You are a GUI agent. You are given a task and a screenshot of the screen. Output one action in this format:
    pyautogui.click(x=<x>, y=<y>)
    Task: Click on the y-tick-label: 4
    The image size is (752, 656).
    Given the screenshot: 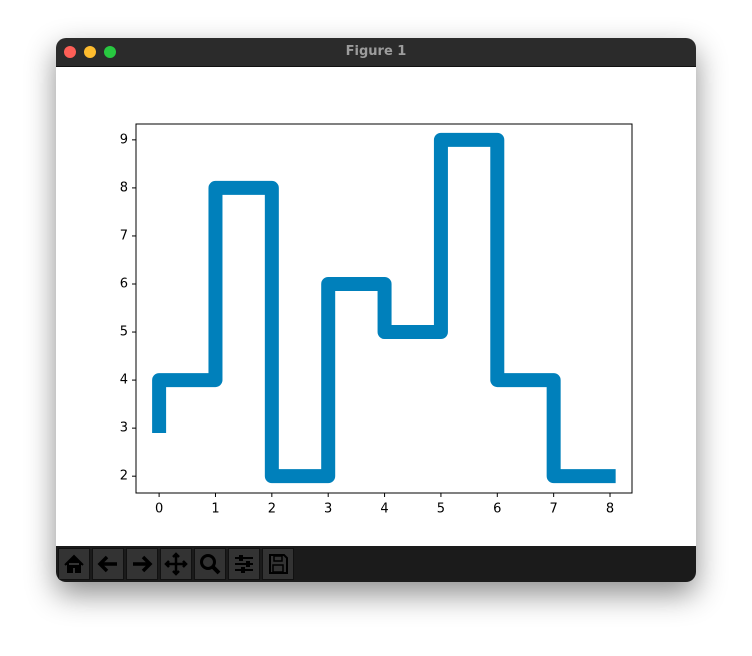 What is the action you would take?
    pyautogui.click(x=124, y=380)
    